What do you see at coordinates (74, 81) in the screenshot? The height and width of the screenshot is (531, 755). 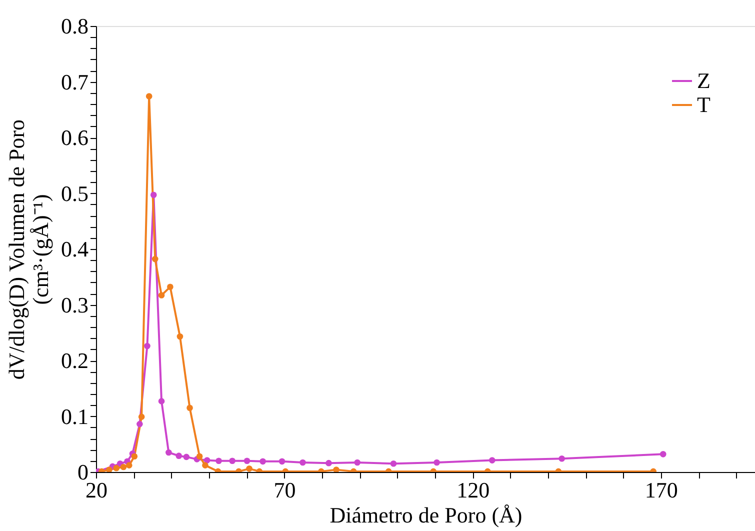 I see `y-tick-label: 0.7` at bounding box center [74, 81].